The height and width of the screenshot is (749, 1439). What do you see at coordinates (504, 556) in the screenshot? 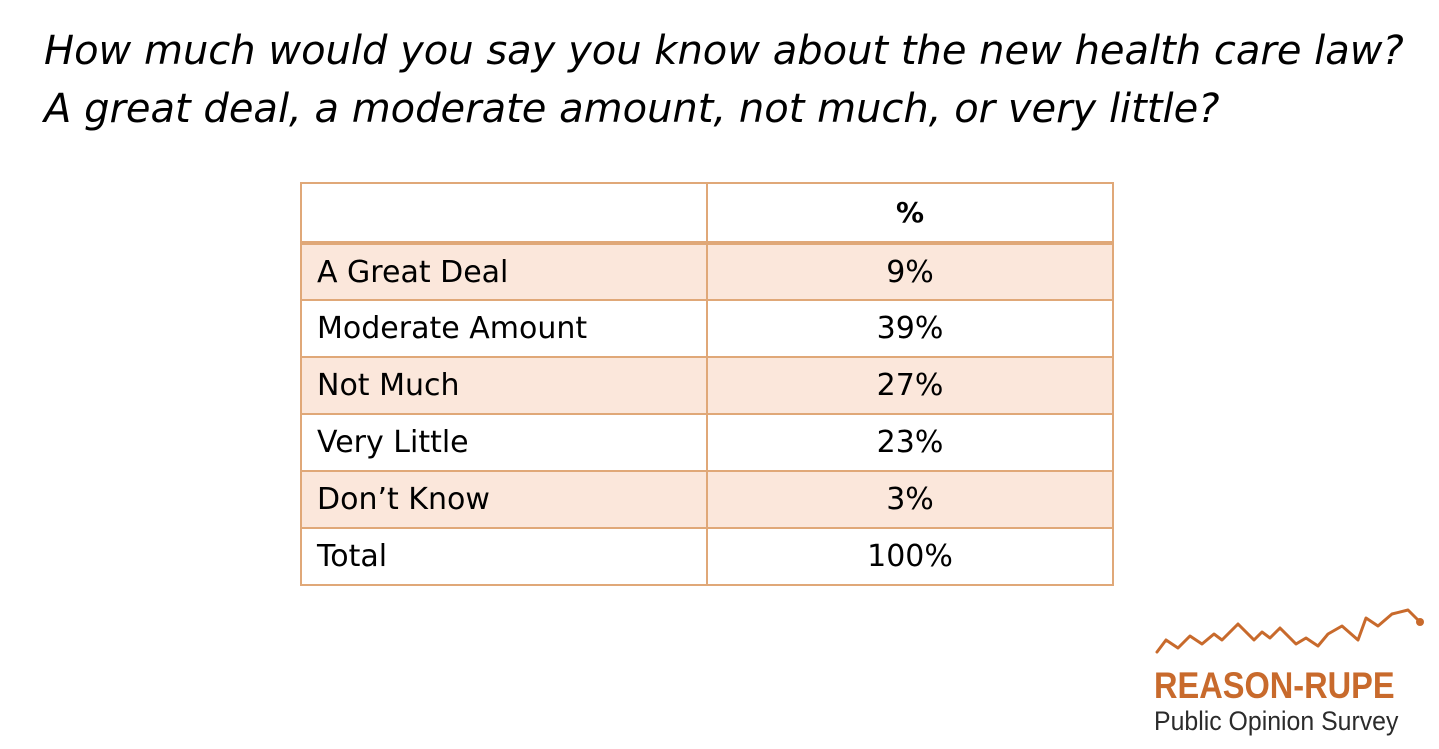
I see `row-label: Total` at bounding box center [504, 556].